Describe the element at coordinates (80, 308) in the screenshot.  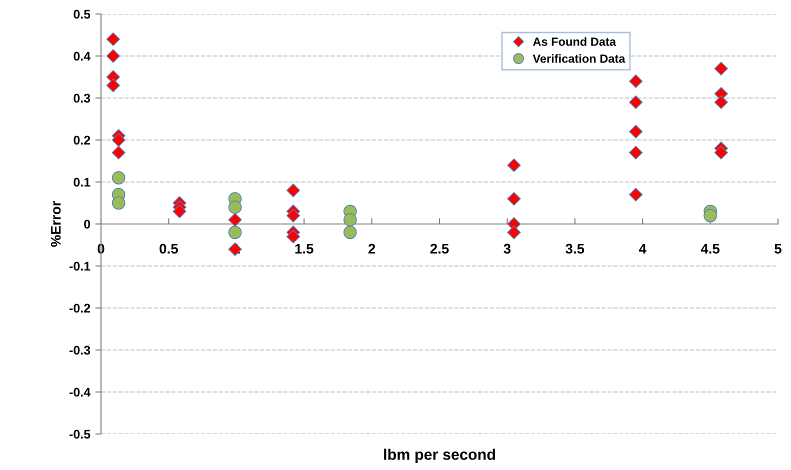
I see `y-tick-label: -0.2` at that location.